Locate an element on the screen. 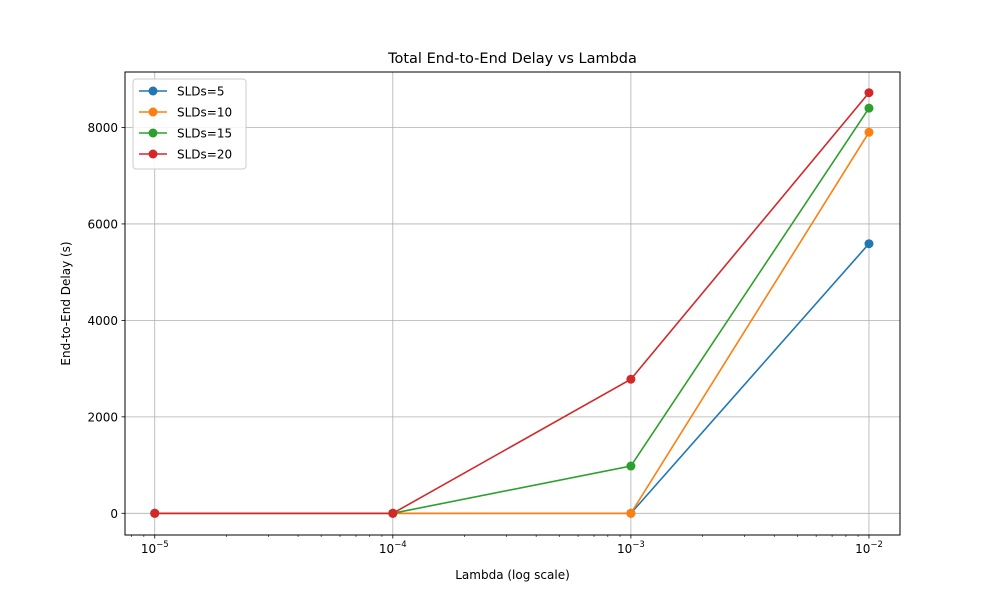 This screenshot has height=600, width=1000. y-tick-label: 4000 is located at coordinates (102, 321).